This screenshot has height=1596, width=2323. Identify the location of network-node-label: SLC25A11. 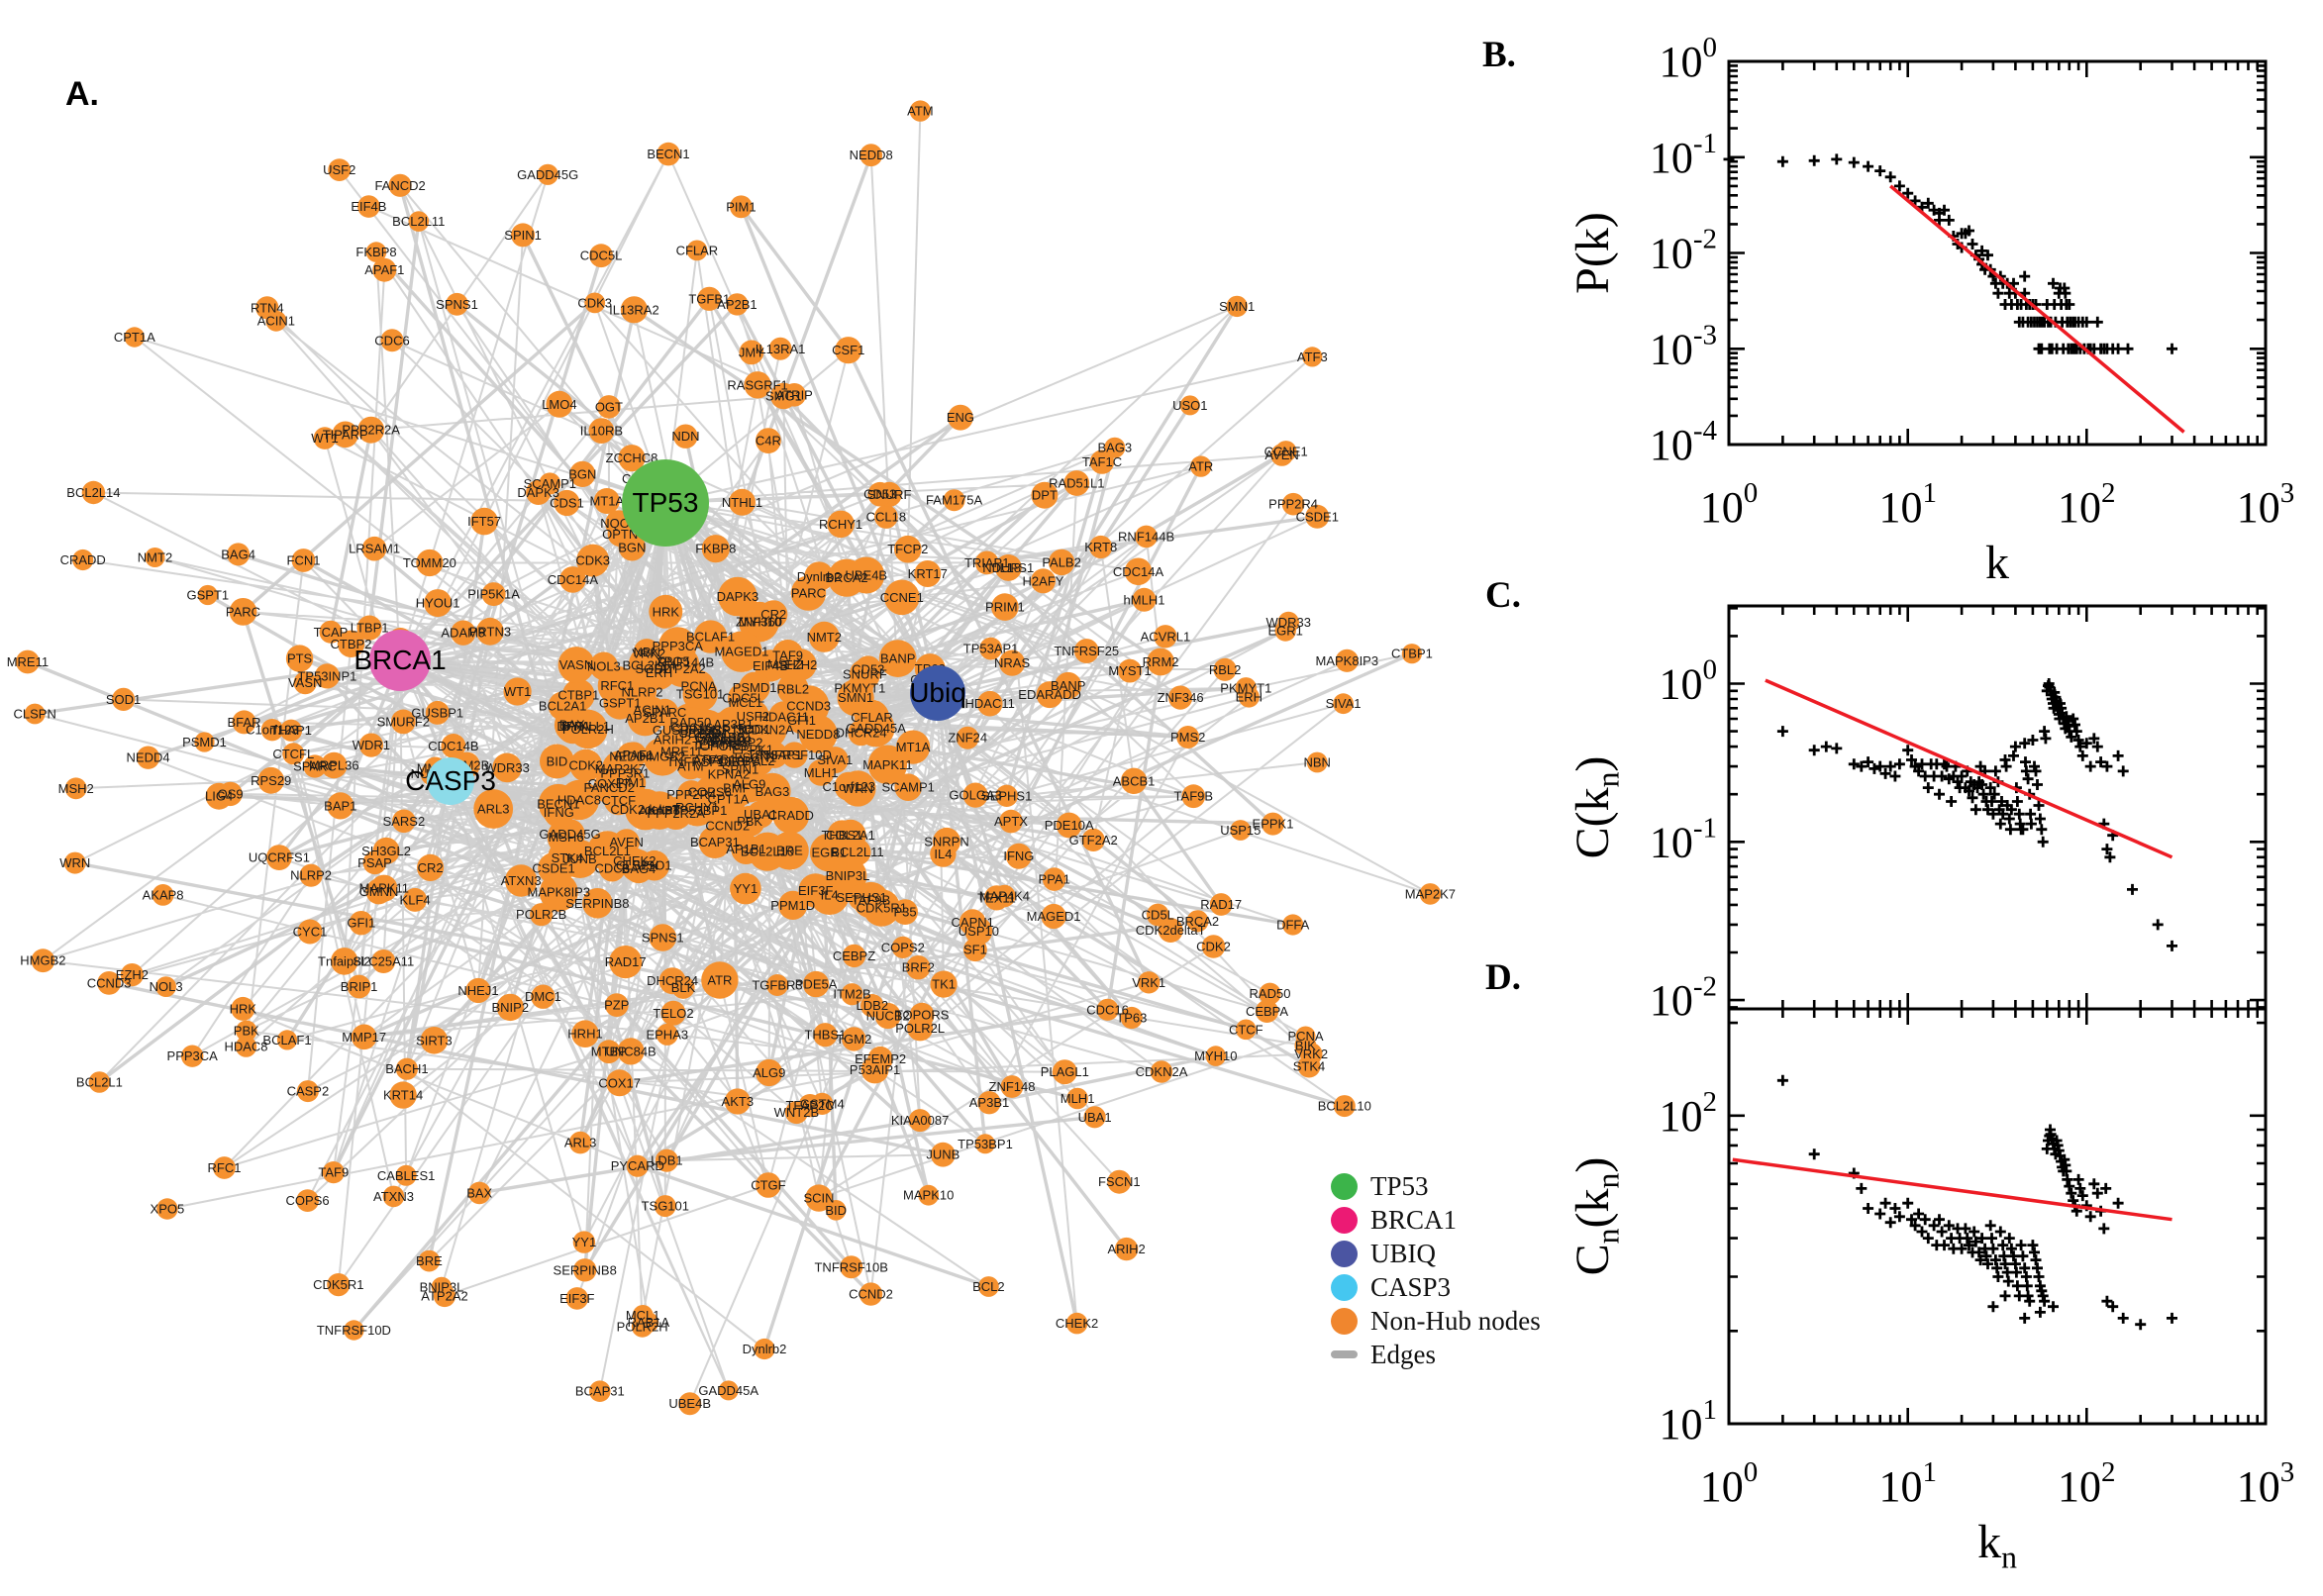
(383, 961).